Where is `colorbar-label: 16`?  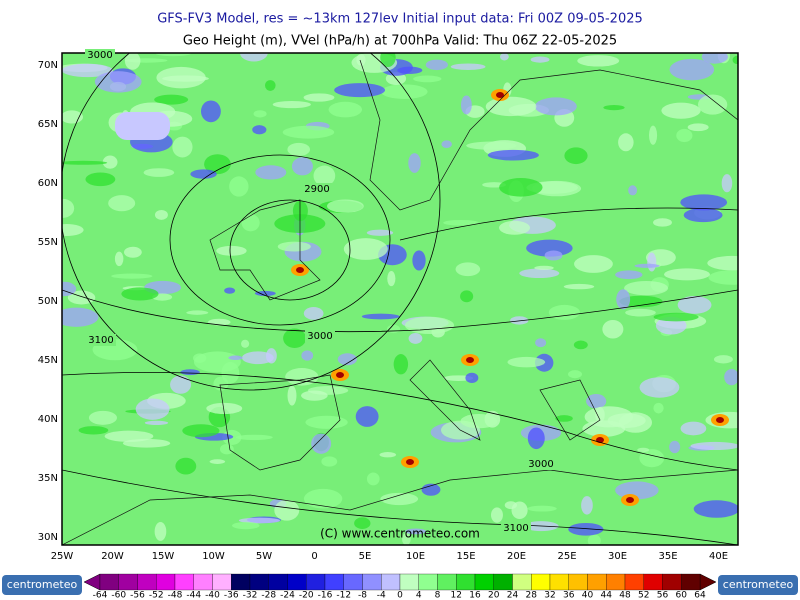
colorbar-label: 16 is located at coordinates (475, 595).